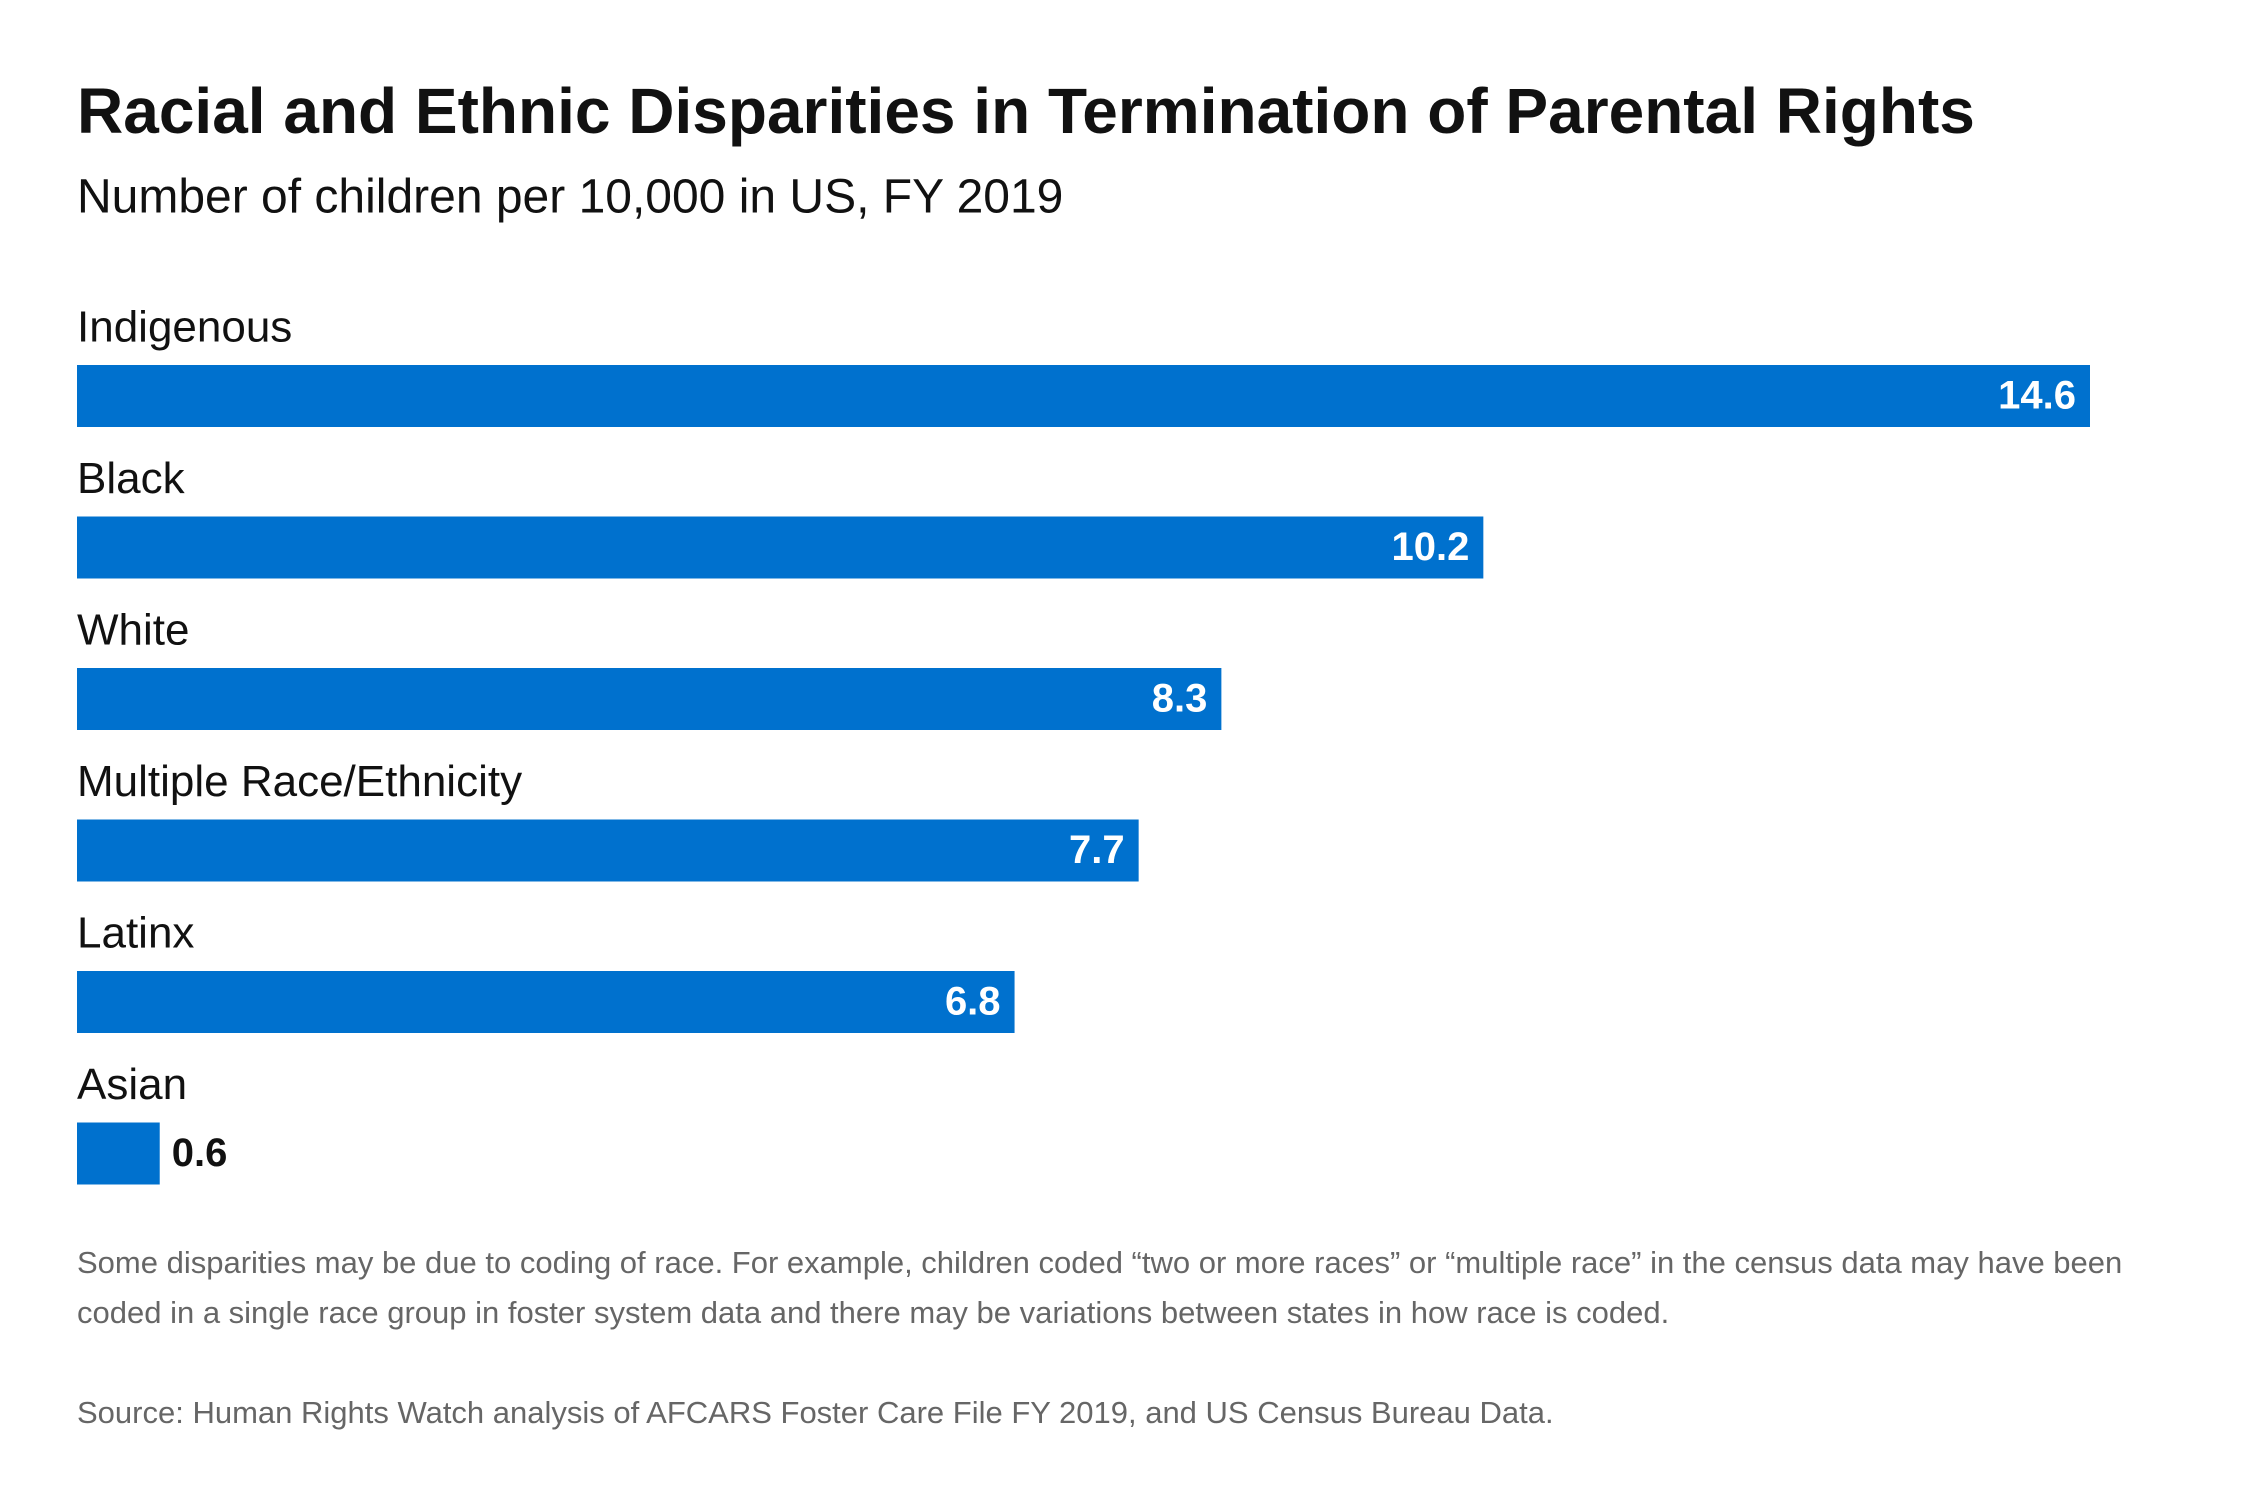 Image resolution: width=2251 pixels, height=1500 pixels. I want to click on category-label: Multiple Race/Ethnicity, so click(299, 781).